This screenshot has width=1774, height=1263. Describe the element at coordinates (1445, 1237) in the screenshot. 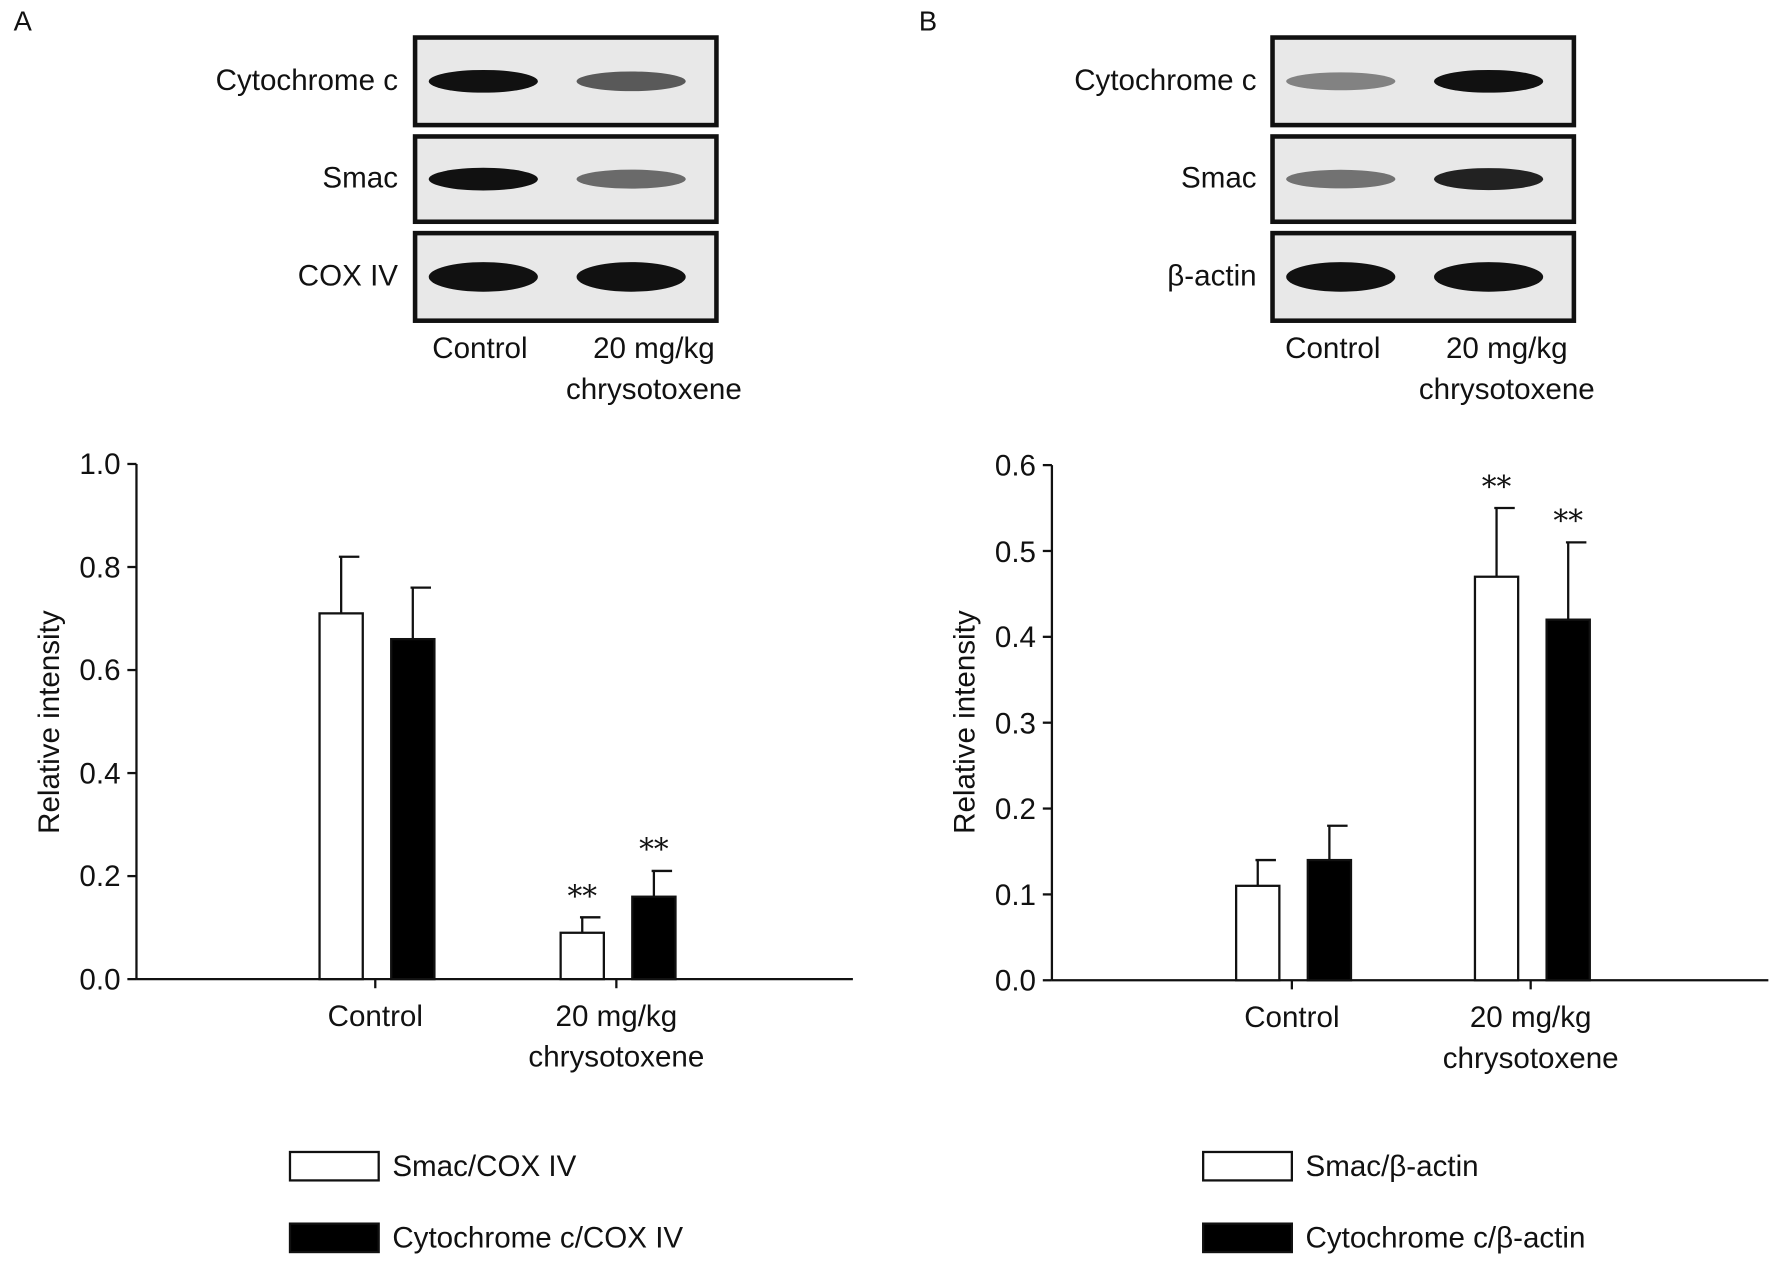

I see `legend-label: Cytochrome c/β-actin` at that location.